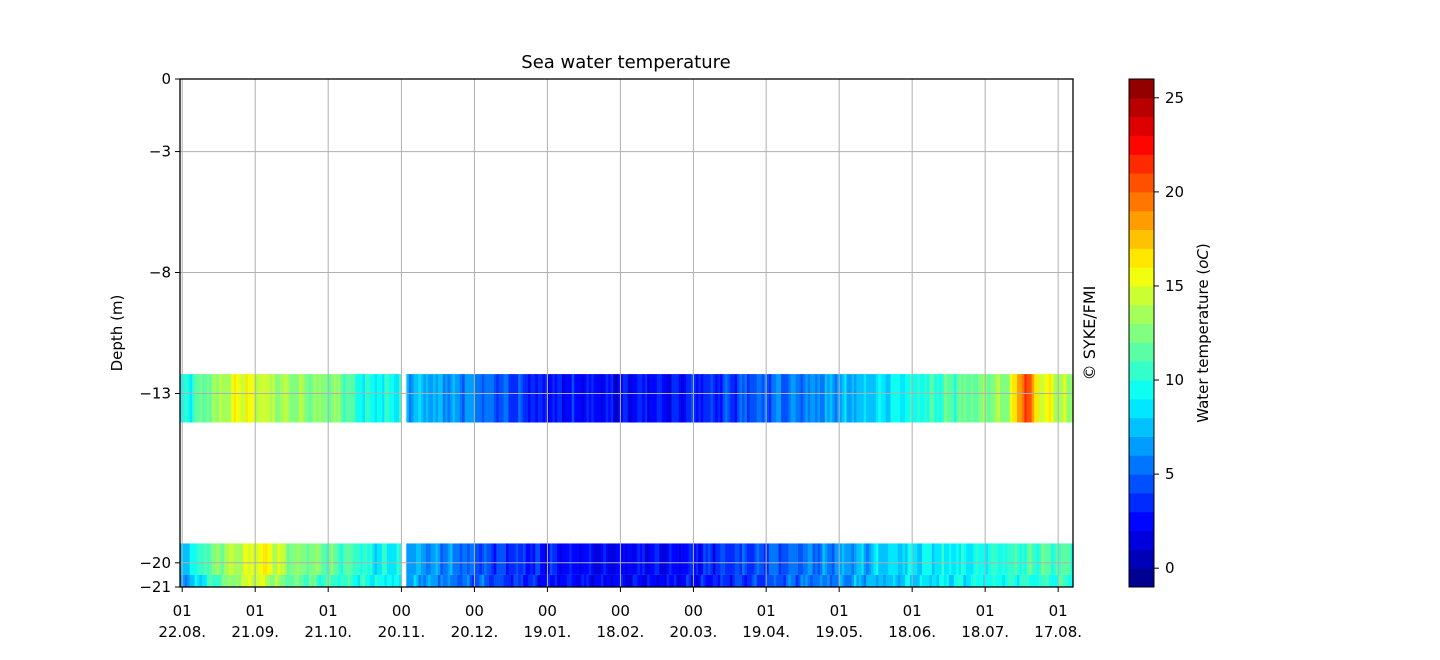 This screenshot has height=660, width=1440. Describe the element at coordinates (1203, 333) in the screenshot. I see `colorbar-label: Water temperature (oC)` at that location.